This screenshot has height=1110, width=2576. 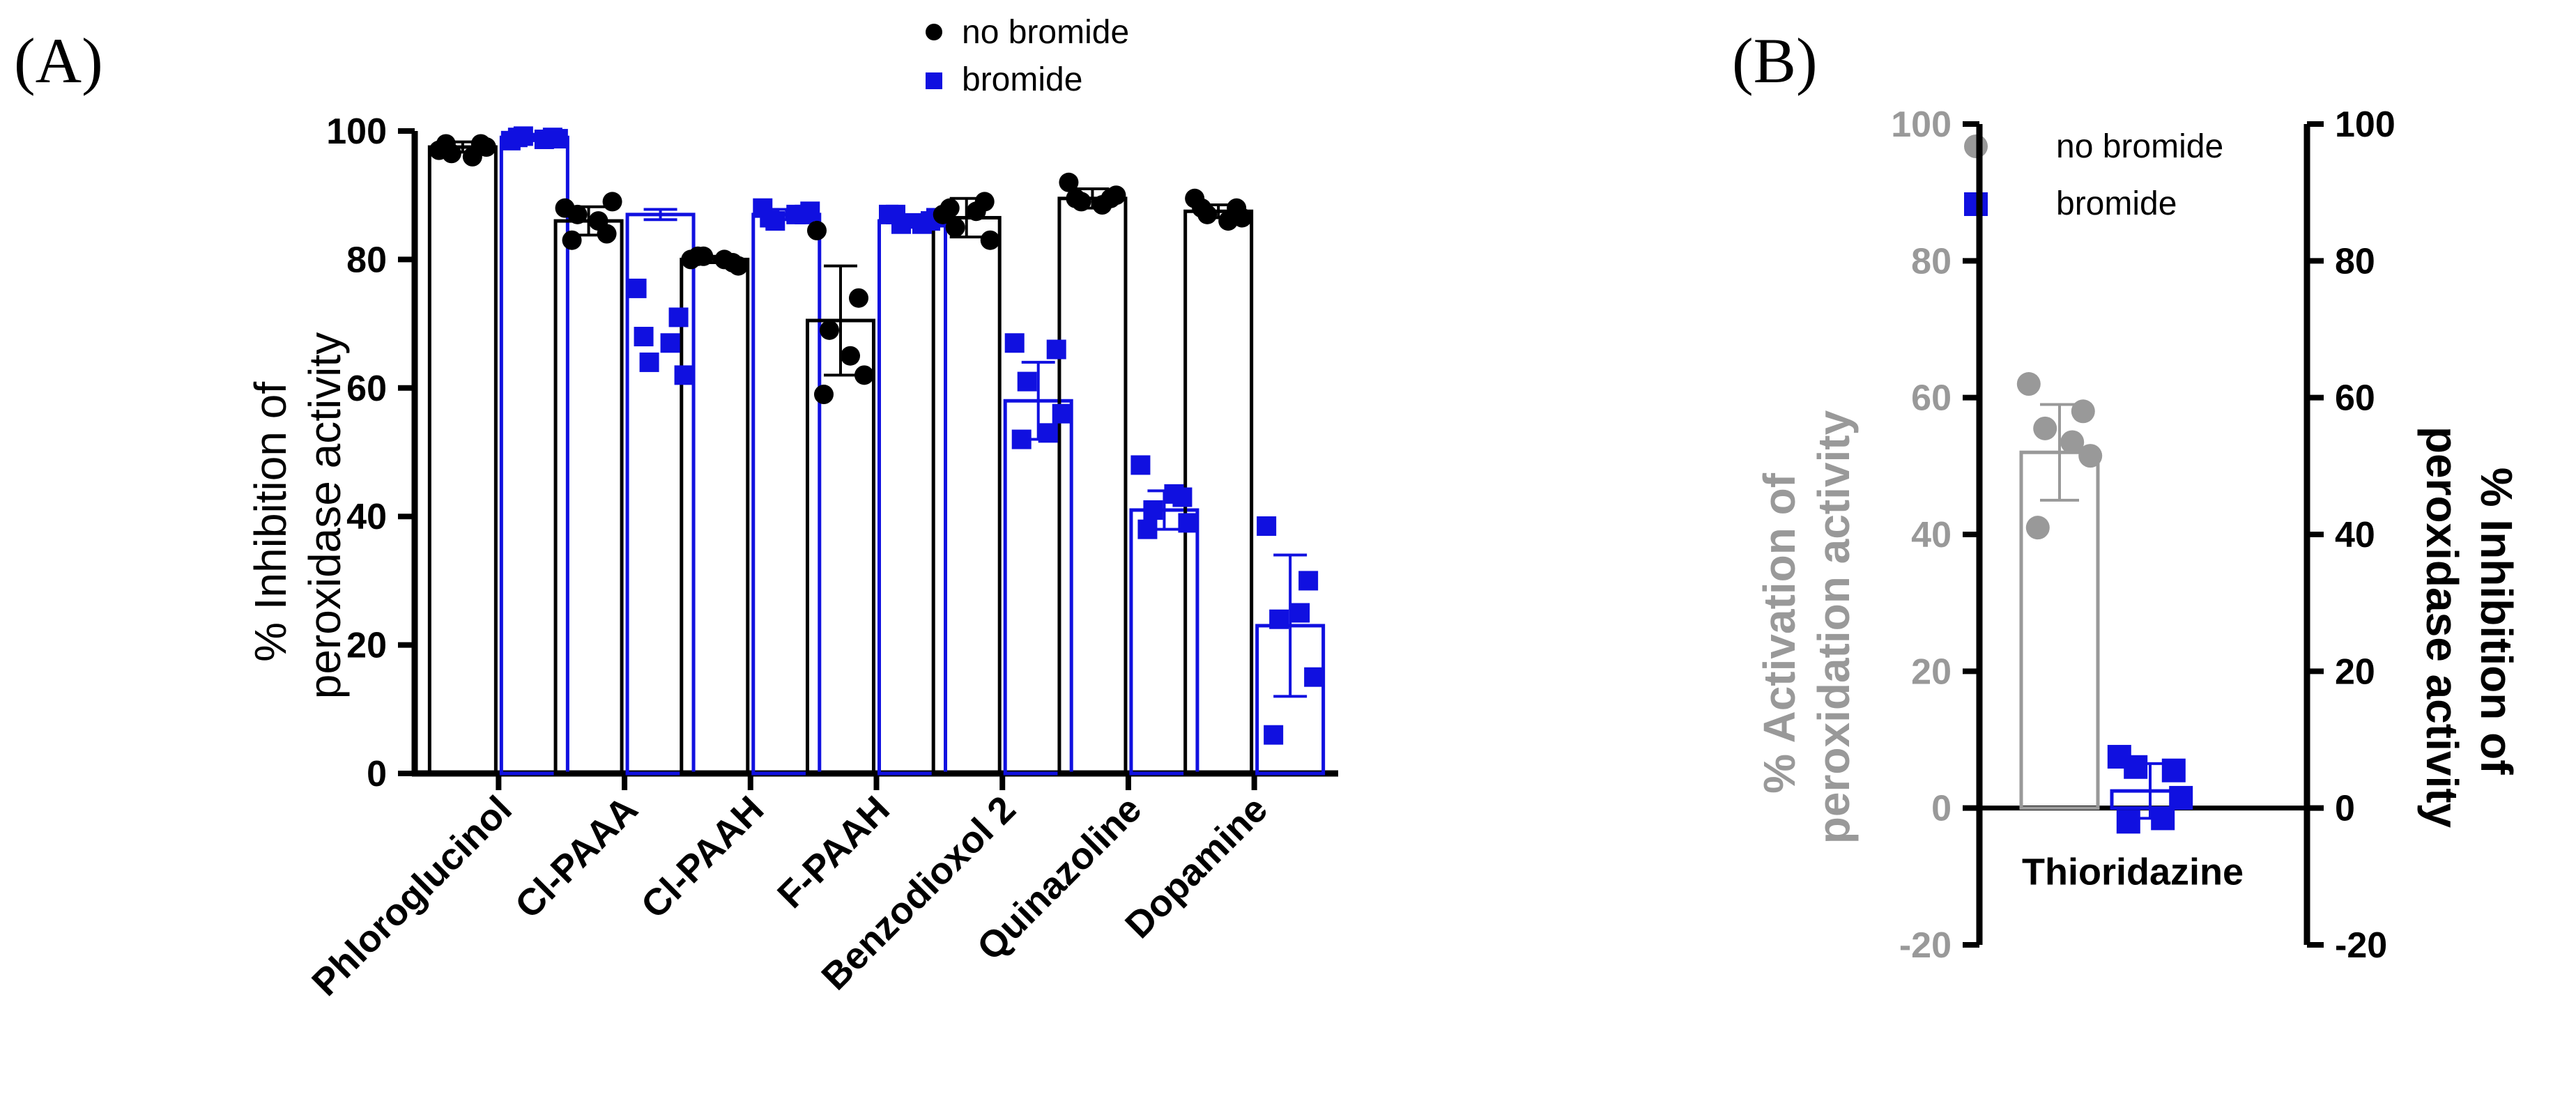 I want to click on y-tick-label: 40, so click(x=366, y=517).